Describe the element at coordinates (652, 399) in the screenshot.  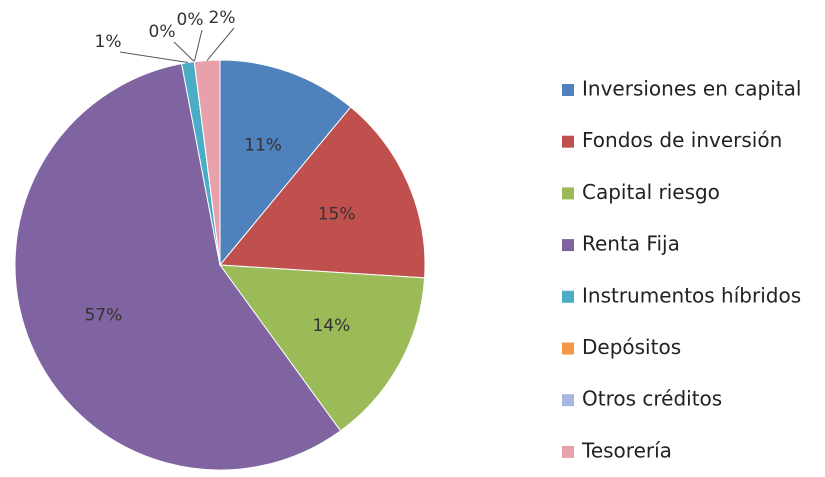
I see `legend-label: Otros créditos` at that location.